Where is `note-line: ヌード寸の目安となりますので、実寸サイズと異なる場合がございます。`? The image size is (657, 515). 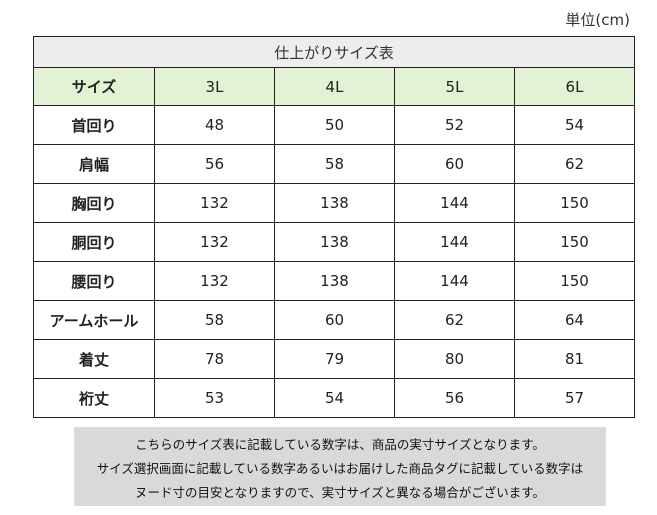
note-line: ヌード寸の目安となりますので、実寸サイズと異なる場合がございます。 is located at coordinates (339, 492).